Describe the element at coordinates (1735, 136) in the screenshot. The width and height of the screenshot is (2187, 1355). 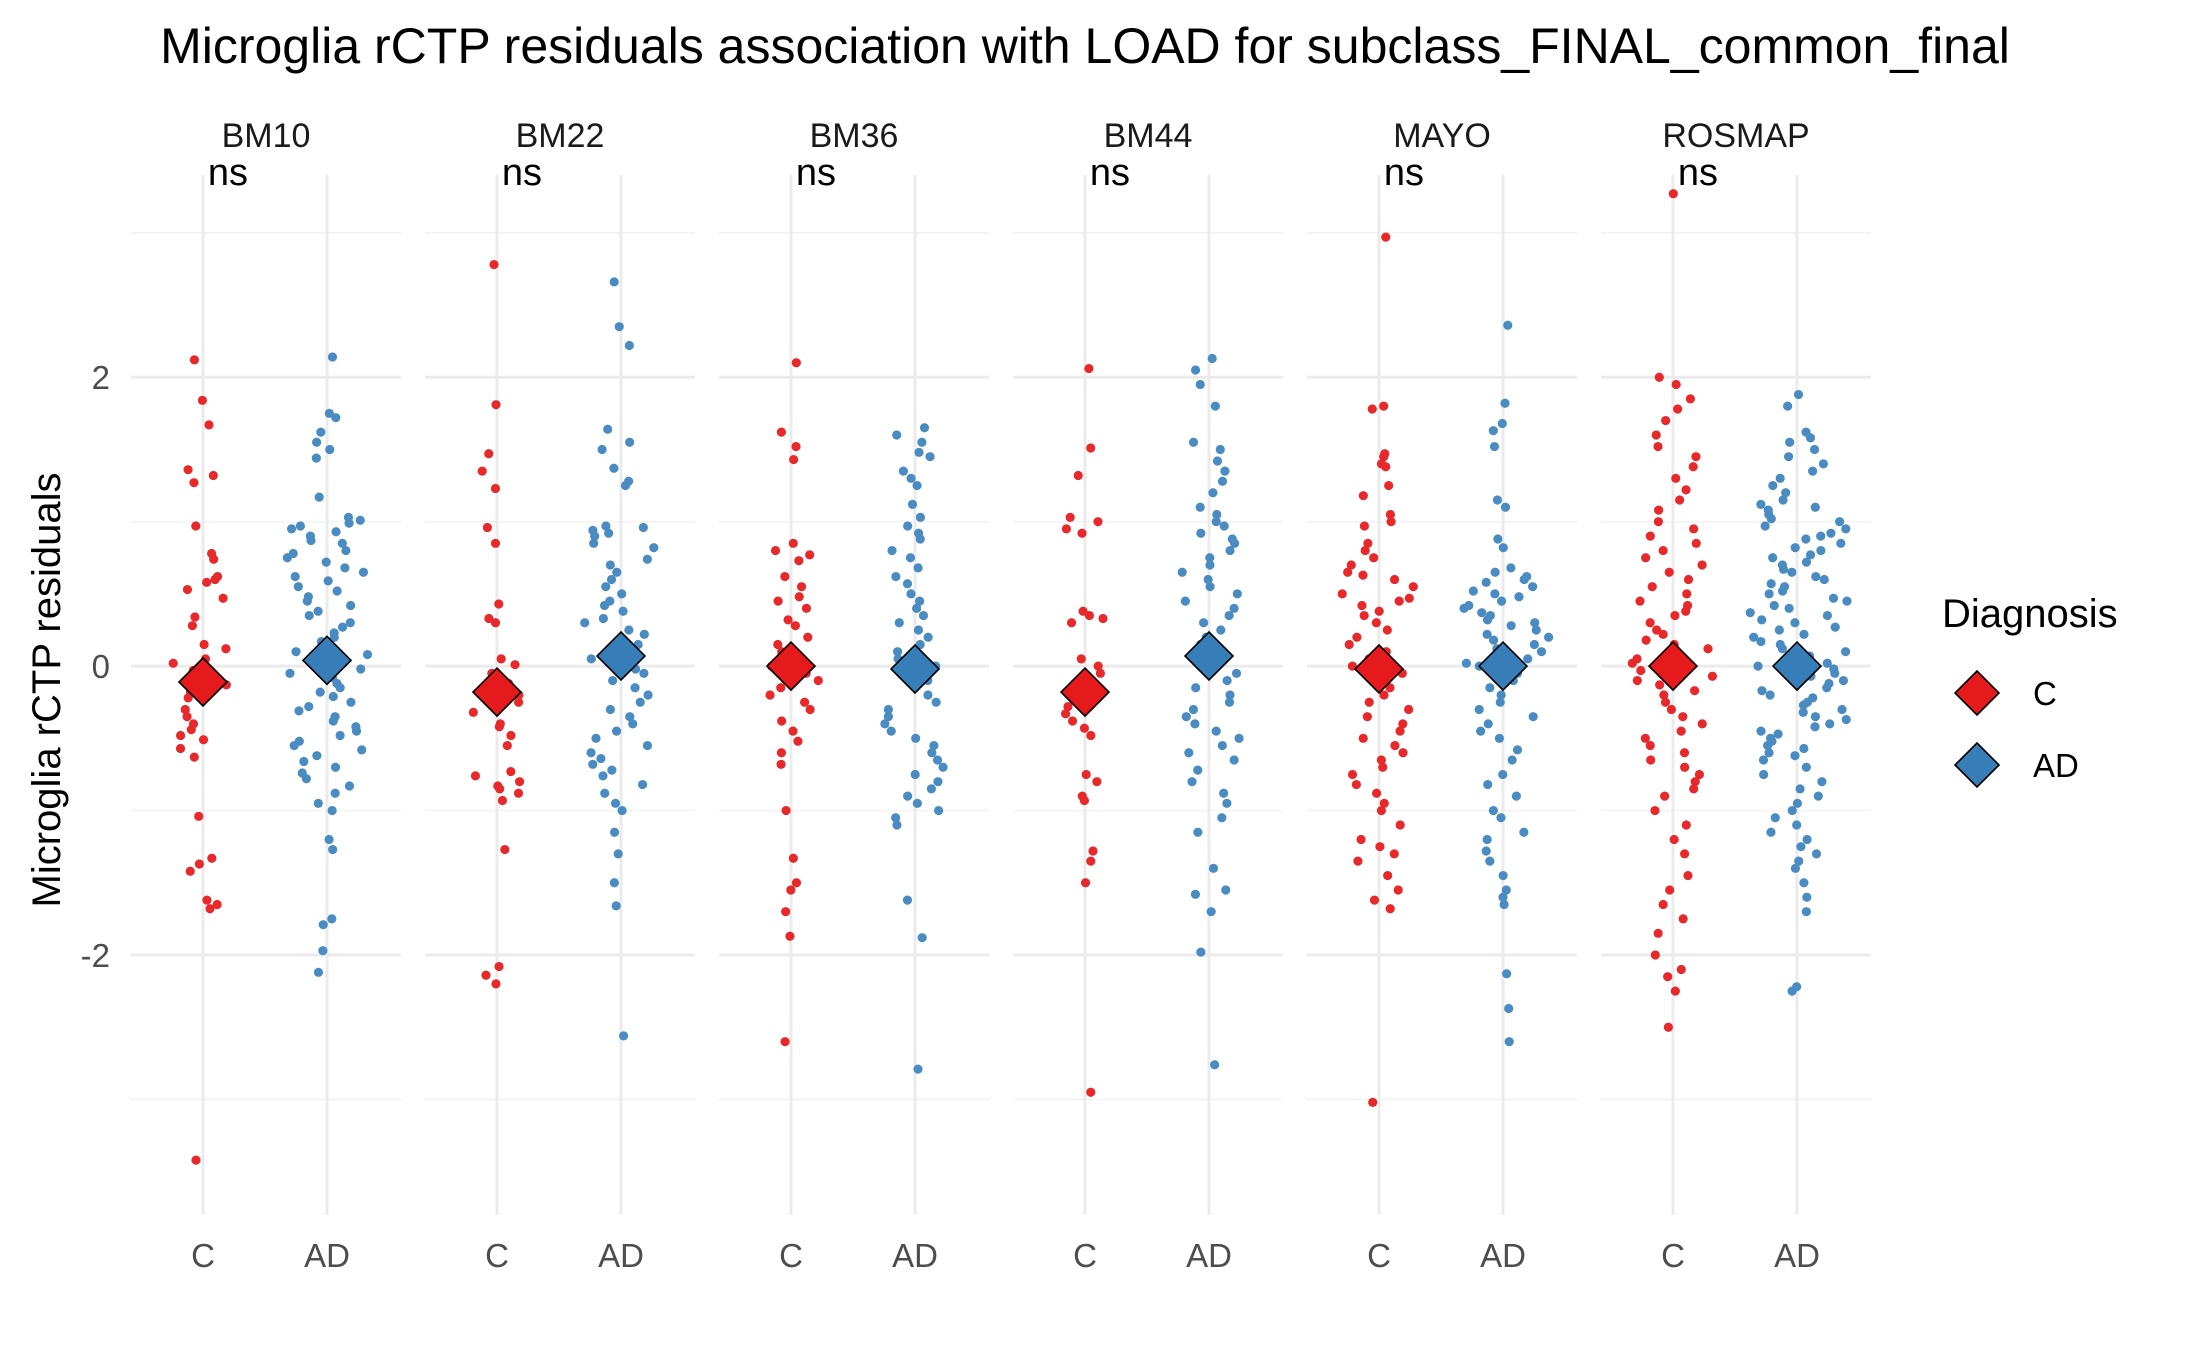
I see `facet-label: ROSMAP` at that location.